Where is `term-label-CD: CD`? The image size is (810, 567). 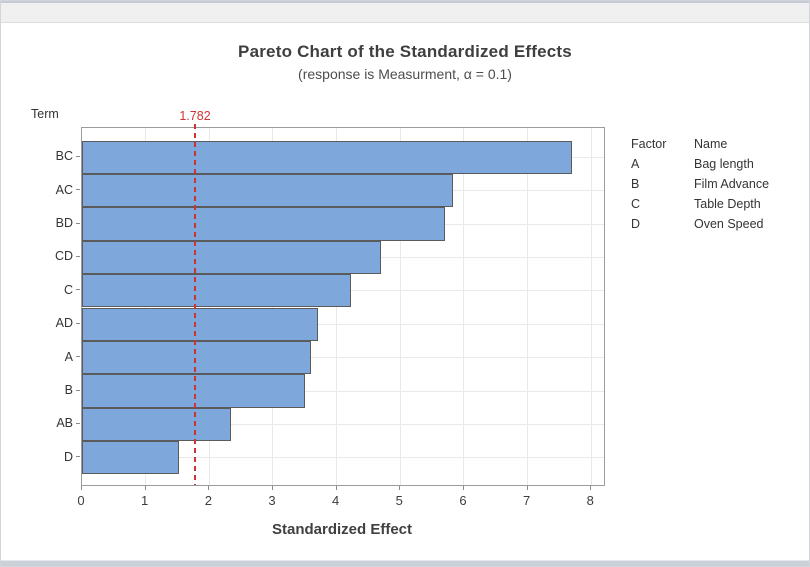
term-label-CD: CD is located at coordinates (63, 256).